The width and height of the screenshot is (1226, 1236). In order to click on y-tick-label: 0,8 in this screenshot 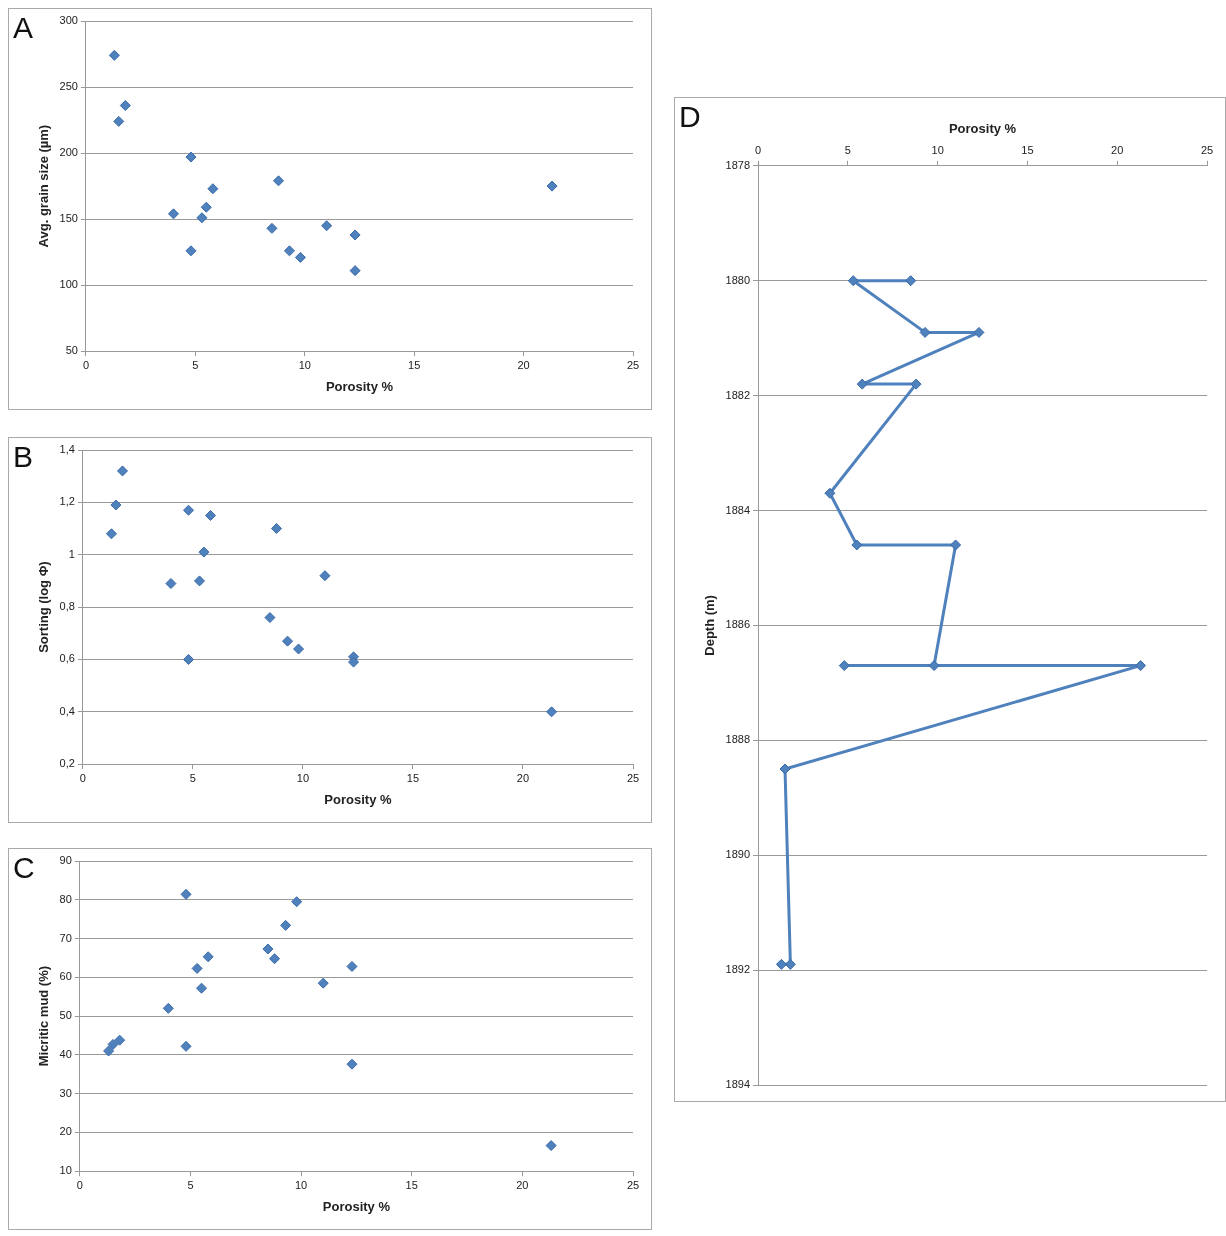, I will do `click(67, 606)`.